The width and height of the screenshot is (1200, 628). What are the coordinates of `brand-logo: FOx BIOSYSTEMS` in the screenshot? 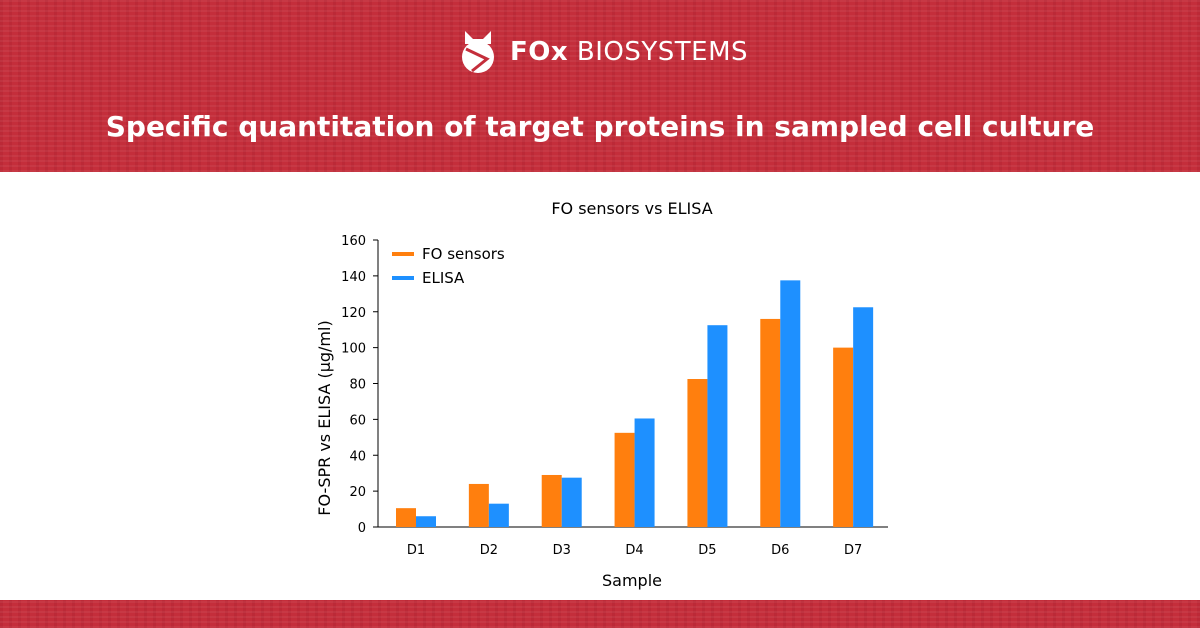 It's located at (602, 52).